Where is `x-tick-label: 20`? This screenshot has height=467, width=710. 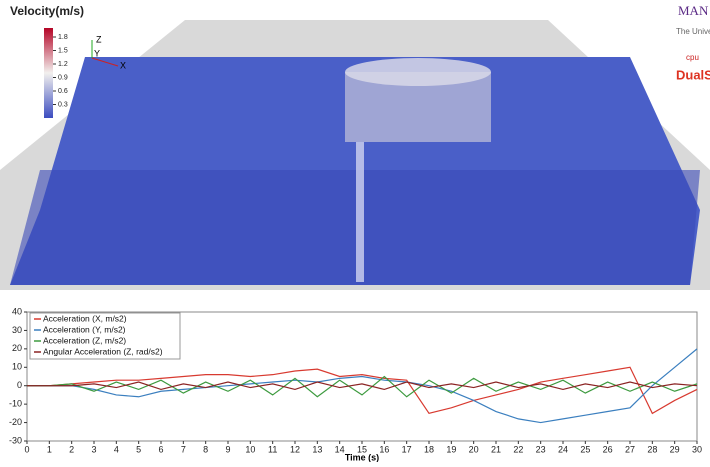
x-tick-label: 20 is located at coordinates (474, 449).